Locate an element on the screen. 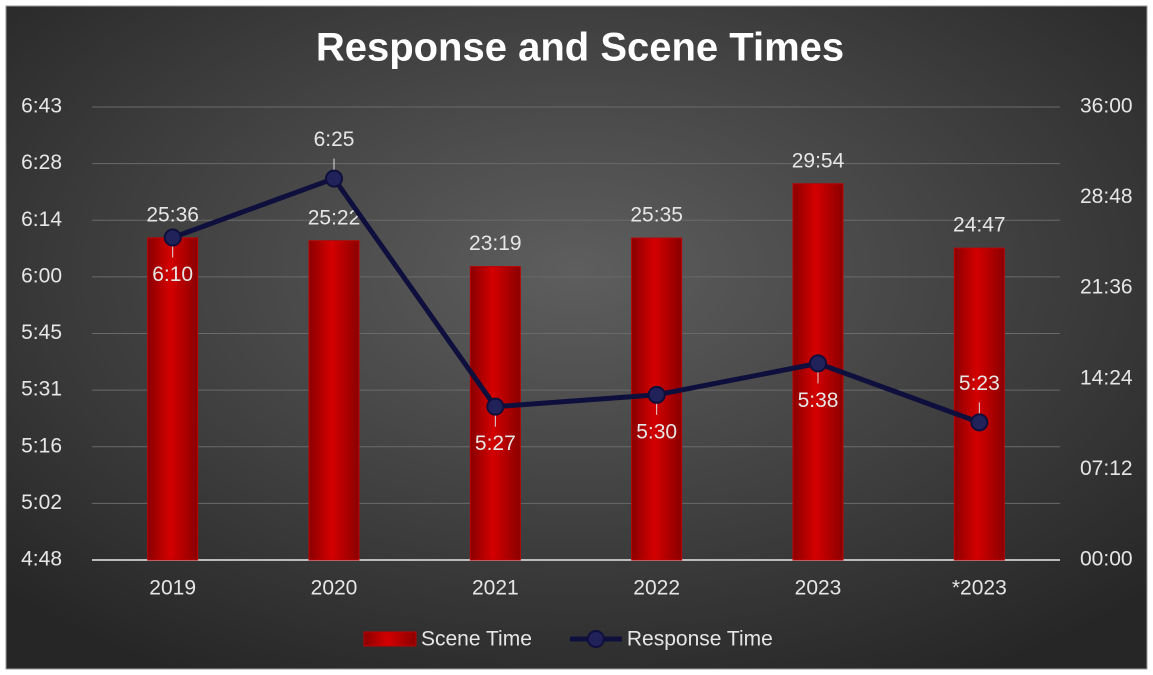 The image size is (1153, 675). line-value-label: 5:23 is located at coordinates (979, 383).